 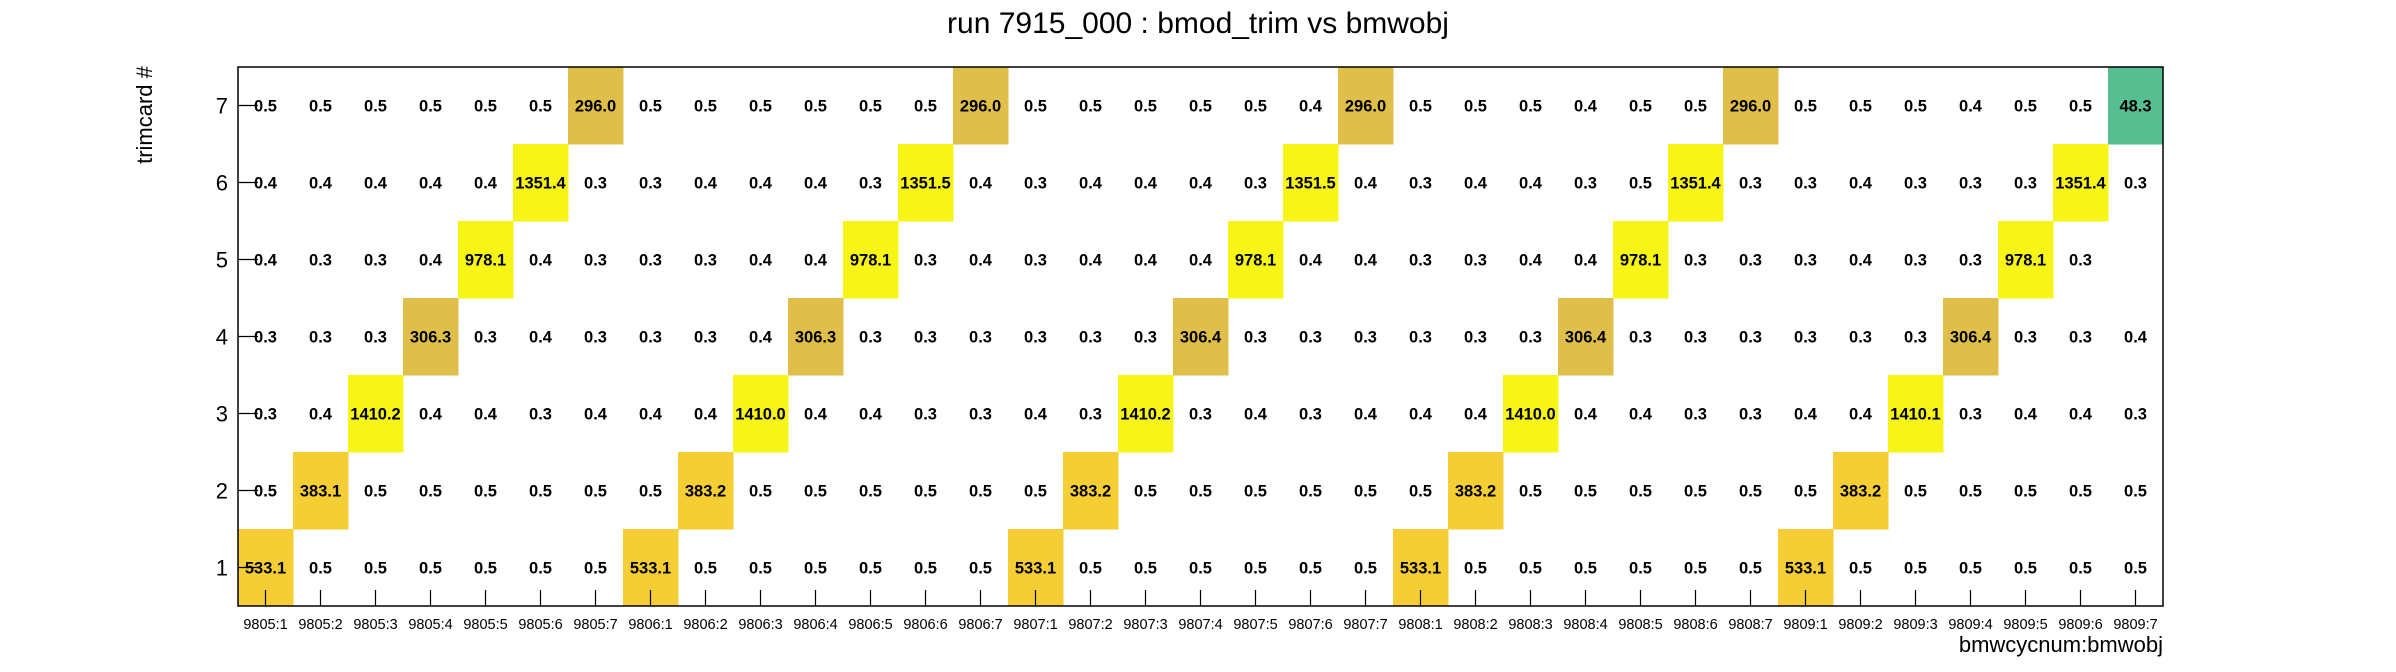 What do you see at coordinates (222, 106) in the screenshot?
I see `y-tick-label: 7` at bounding box center [222, 106].